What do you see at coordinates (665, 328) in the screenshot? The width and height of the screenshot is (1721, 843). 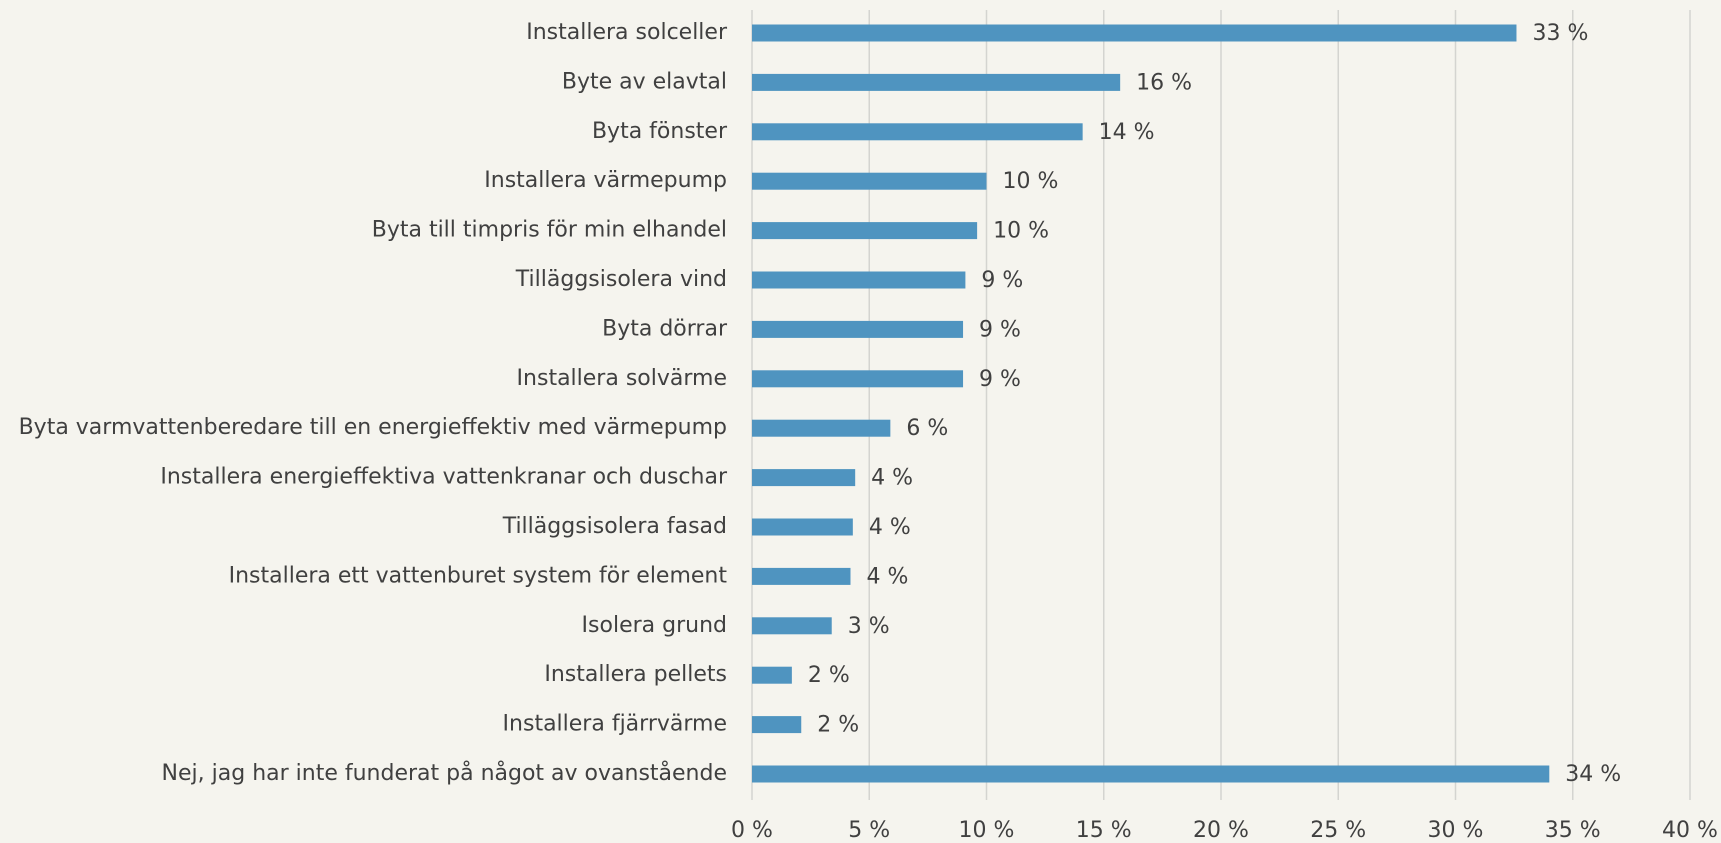 I see `y-tick-label: Byta dörrar` at bounding box center [665, 328].